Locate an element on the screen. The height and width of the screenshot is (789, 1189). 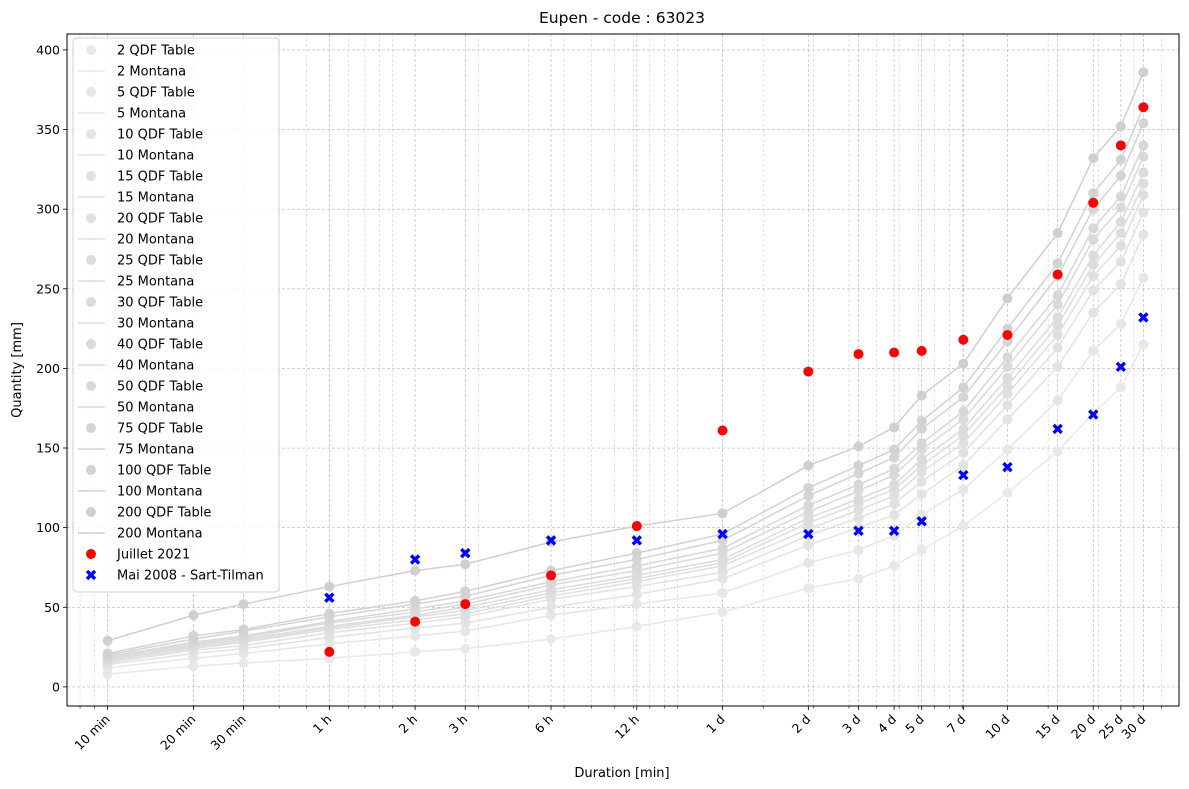
legend-label-qdf: 2 QDF Table is located at coordinates (156, 51).